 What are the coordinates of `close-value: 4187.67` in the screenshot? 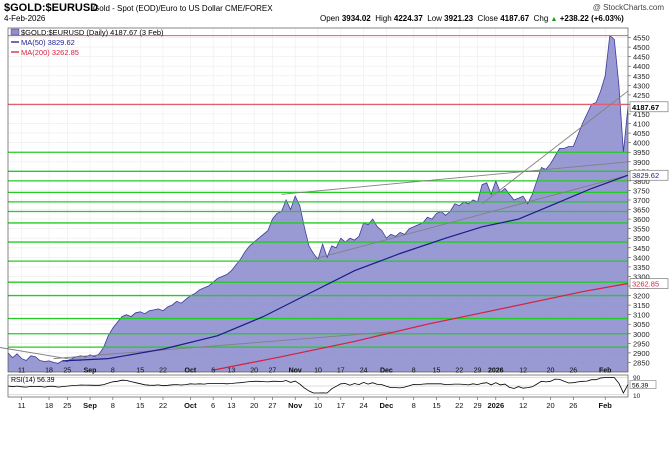 It's located at (515, 18).